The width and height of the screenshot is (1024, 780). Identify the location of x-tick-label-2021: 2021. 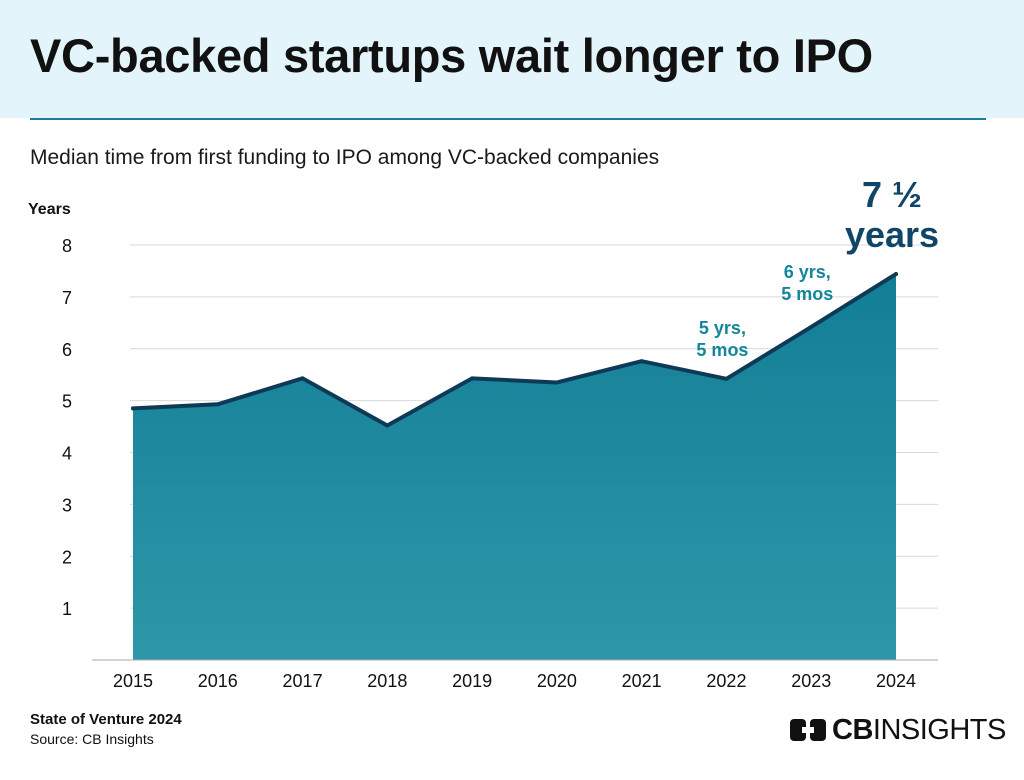
(642, 681).